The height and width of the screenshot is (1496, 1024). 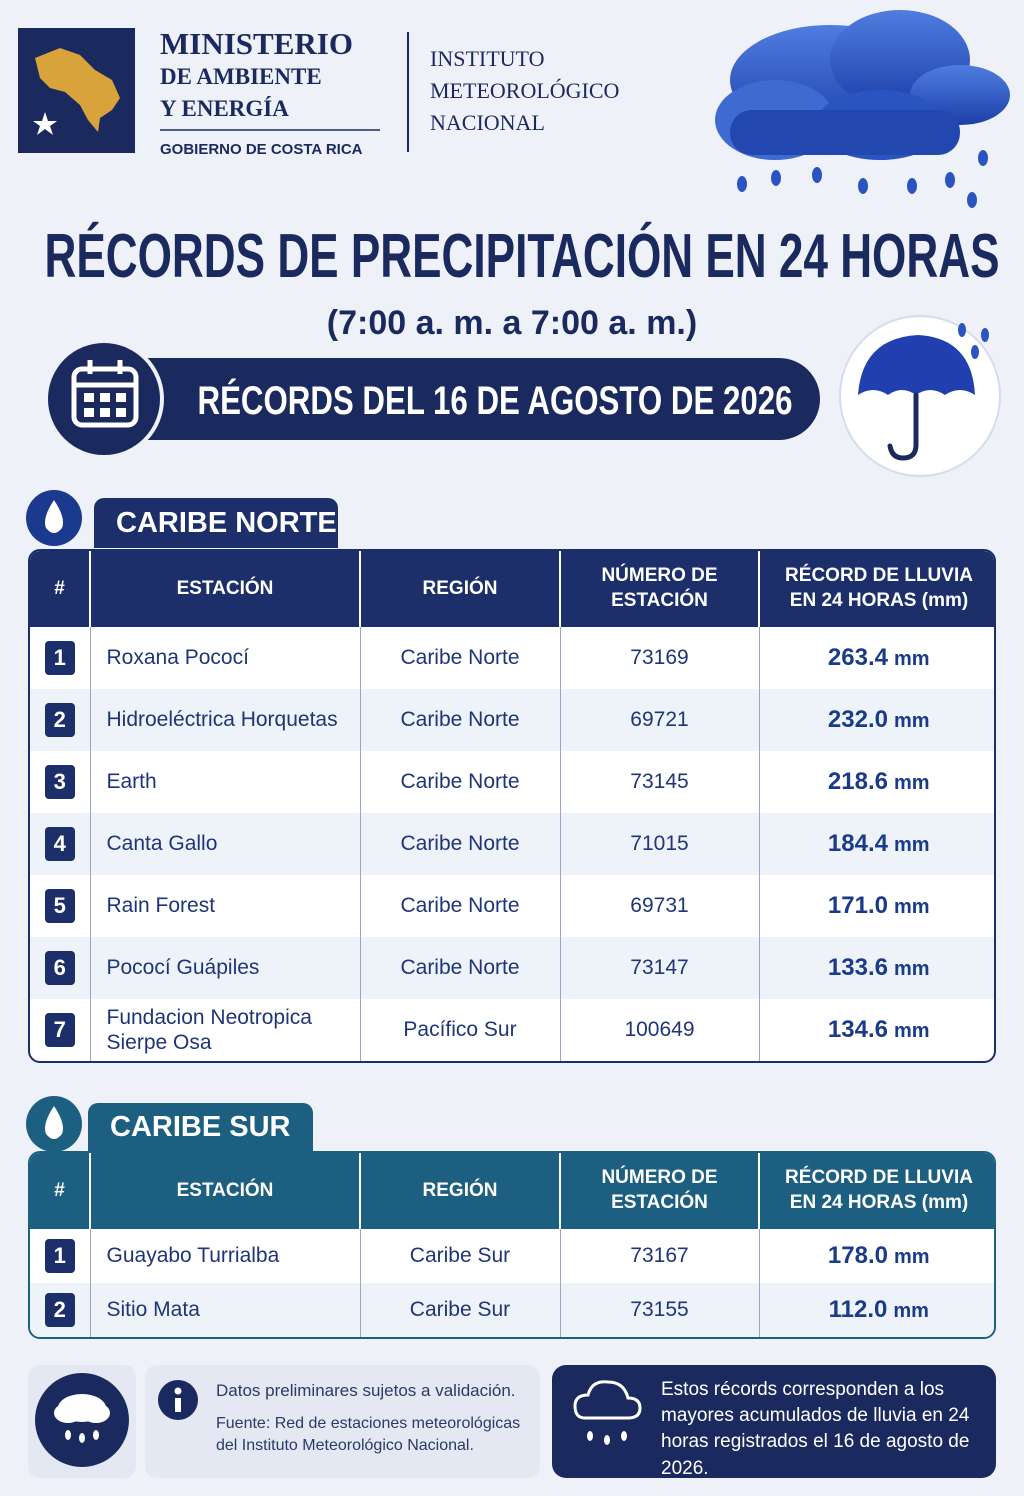 What do you see at coordinates (522, 256) in the screenshot?
I see `title: RÉCORDS DE PRECIPITACIÓN EN 24 HORAS` at bounding box center [522, 256].